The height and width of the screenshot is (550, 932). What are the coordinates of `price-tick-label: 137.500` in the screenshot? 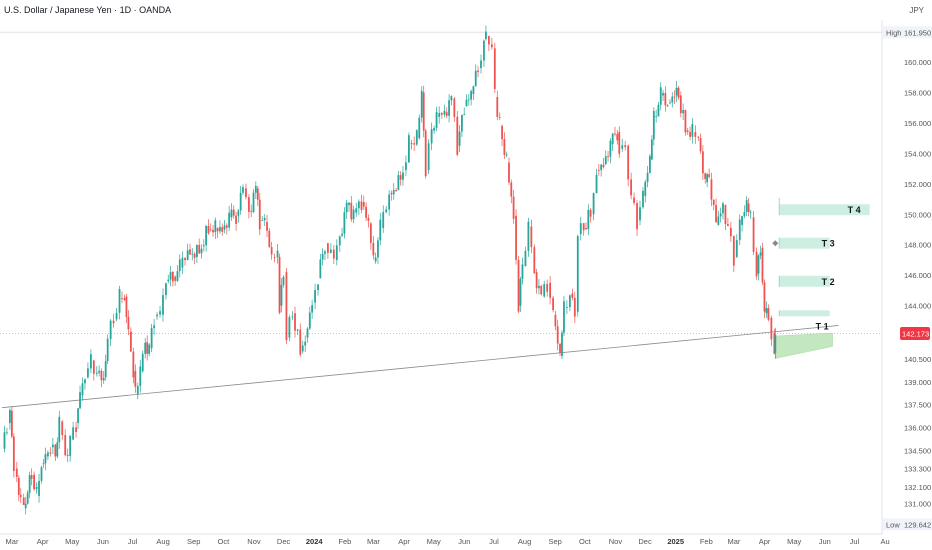 It's located at (917, 405).